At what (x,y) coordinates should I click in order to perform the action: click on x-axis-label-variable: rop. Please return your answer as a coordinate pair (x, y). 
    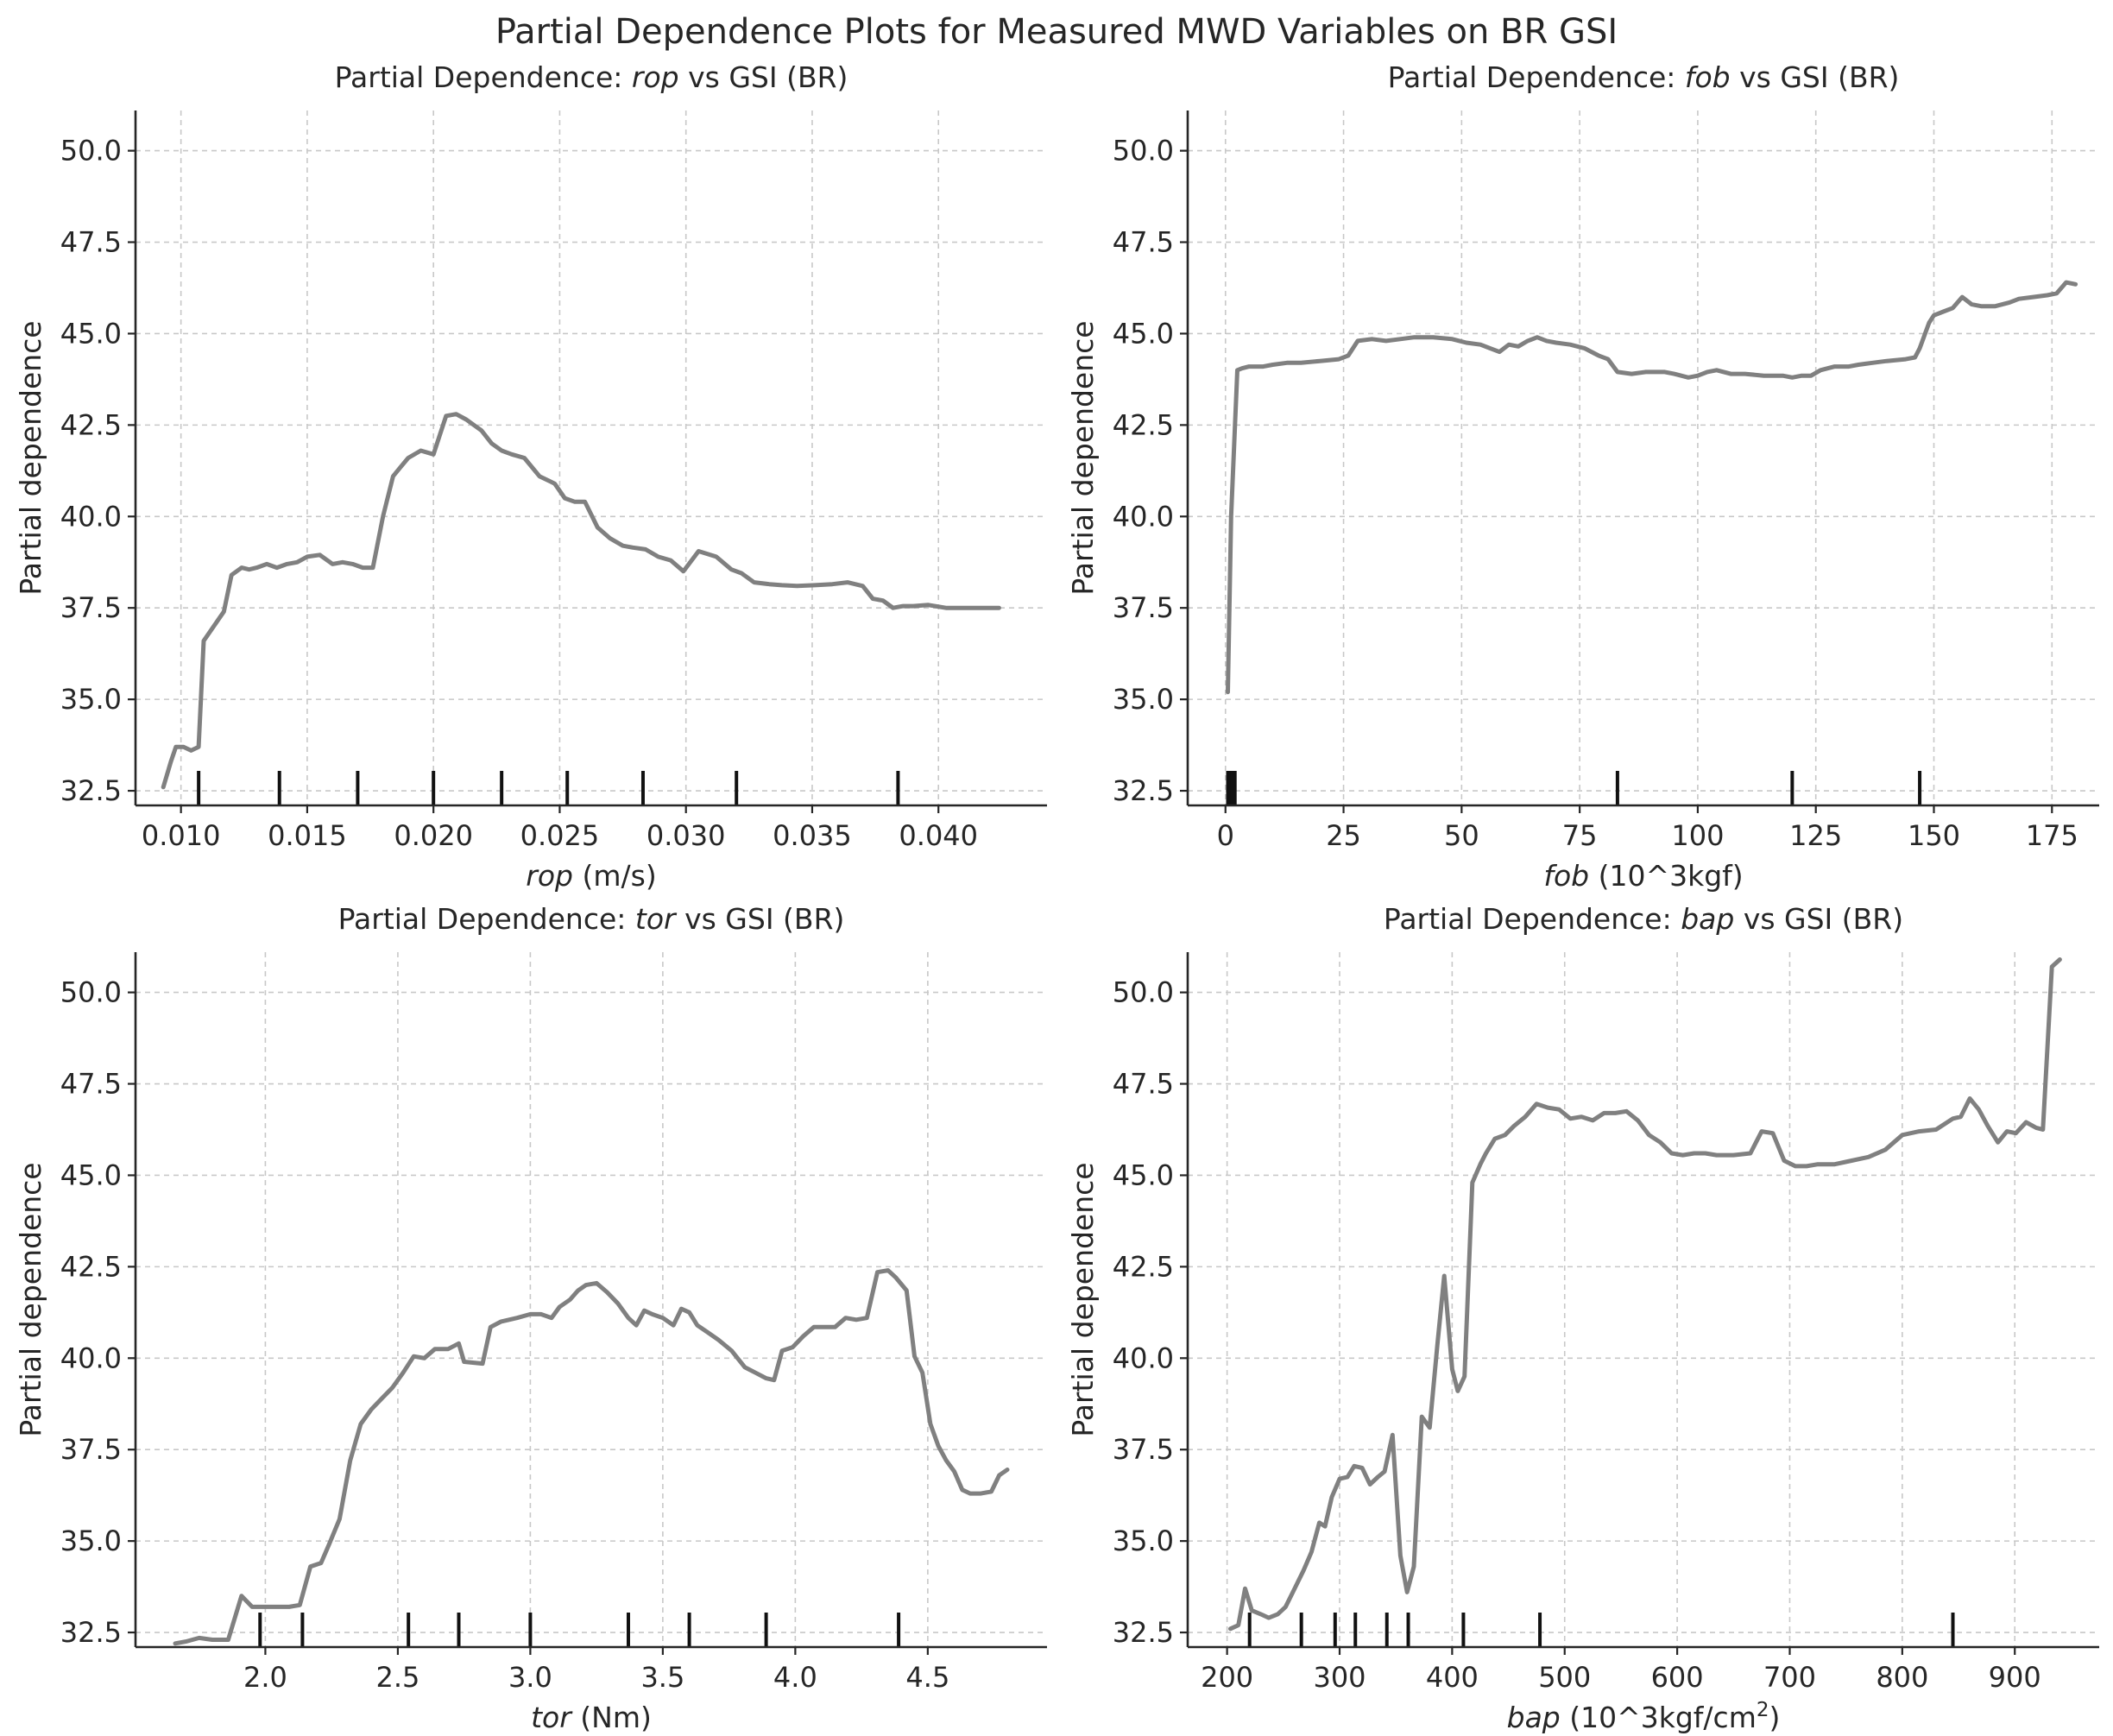
    Looking at the image, I should click on (550, 876).